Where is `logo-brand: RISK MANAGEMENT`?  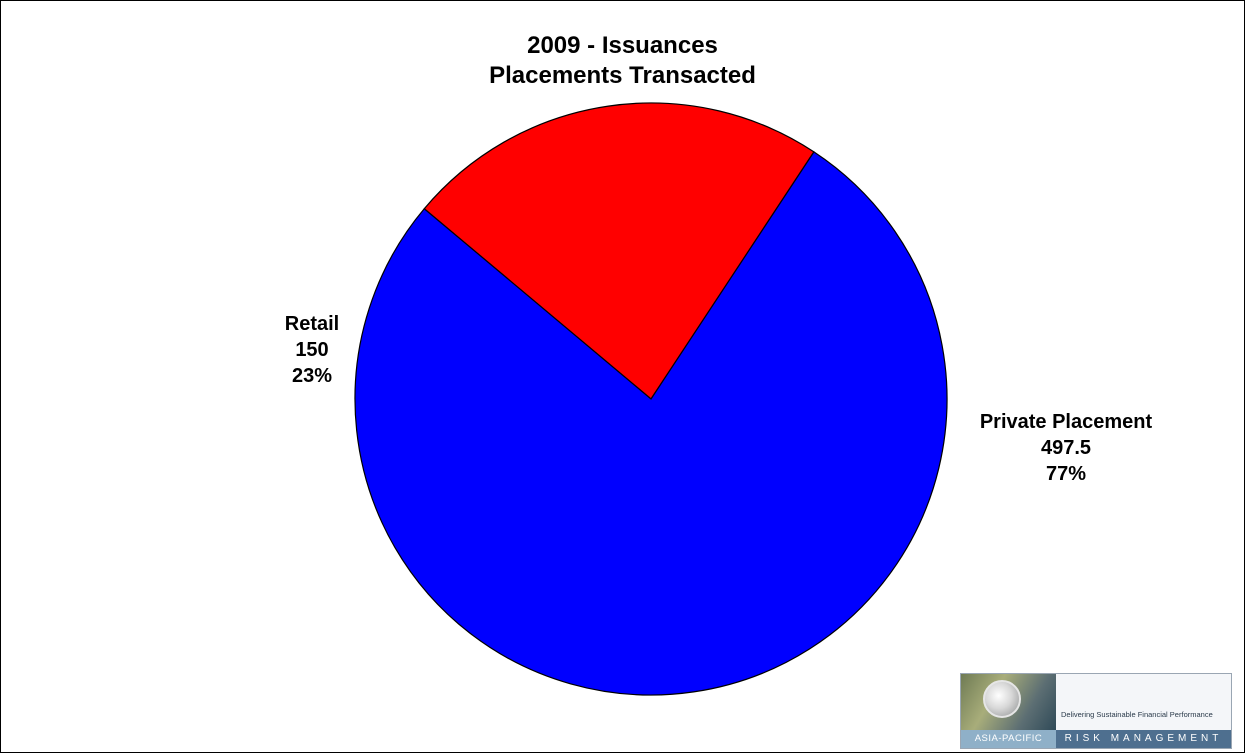
logo-brand: RISK MANAGEMENT is located at coordinates (1143, 738).